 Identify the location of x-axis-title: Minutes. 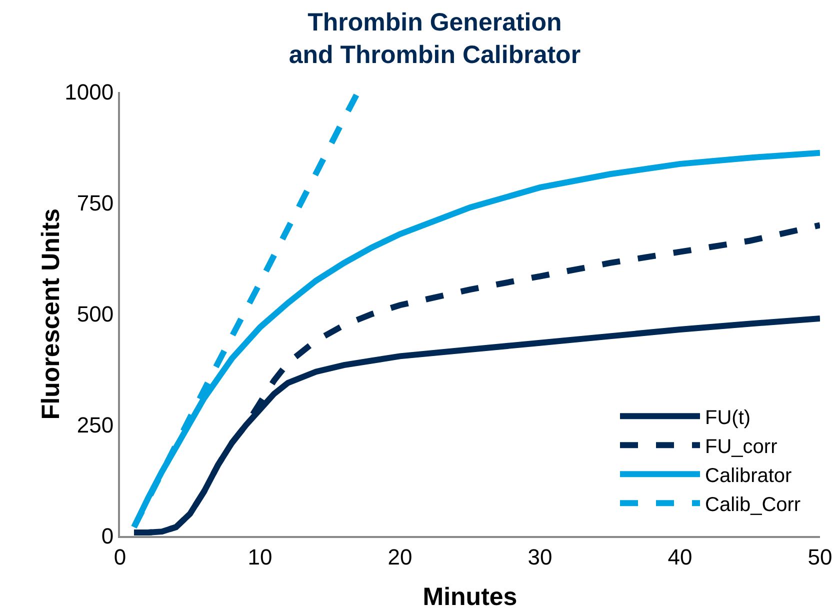
(470, 597).